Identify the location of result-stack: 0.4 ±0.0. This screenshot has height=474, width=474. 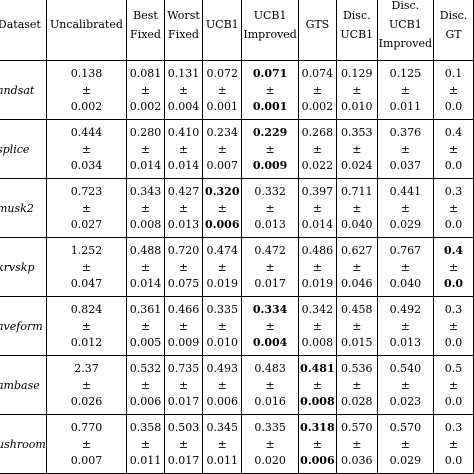
(453, 267).